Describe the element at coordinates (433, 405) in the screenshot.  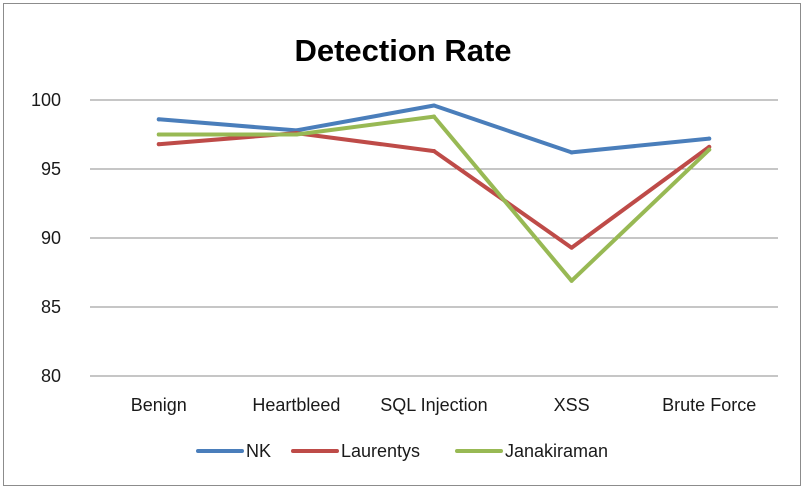
I see `x-tick-label: SQL Injection` at that location.